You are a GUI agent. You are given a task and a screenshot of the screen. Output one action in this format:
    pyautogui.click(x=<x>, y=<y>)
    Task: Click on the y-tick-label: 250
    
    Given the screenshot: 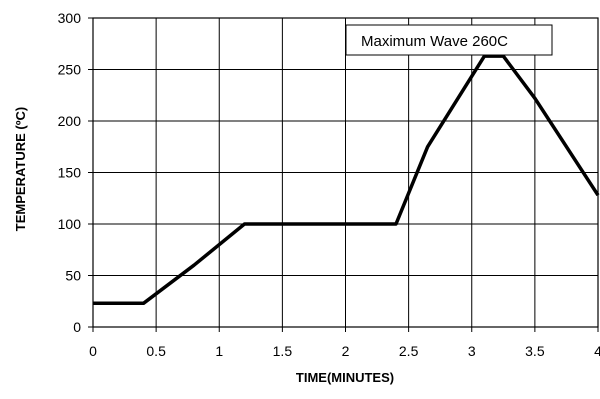 What is the action you would take?
    pyautogui.click(x=70, y=70)
    